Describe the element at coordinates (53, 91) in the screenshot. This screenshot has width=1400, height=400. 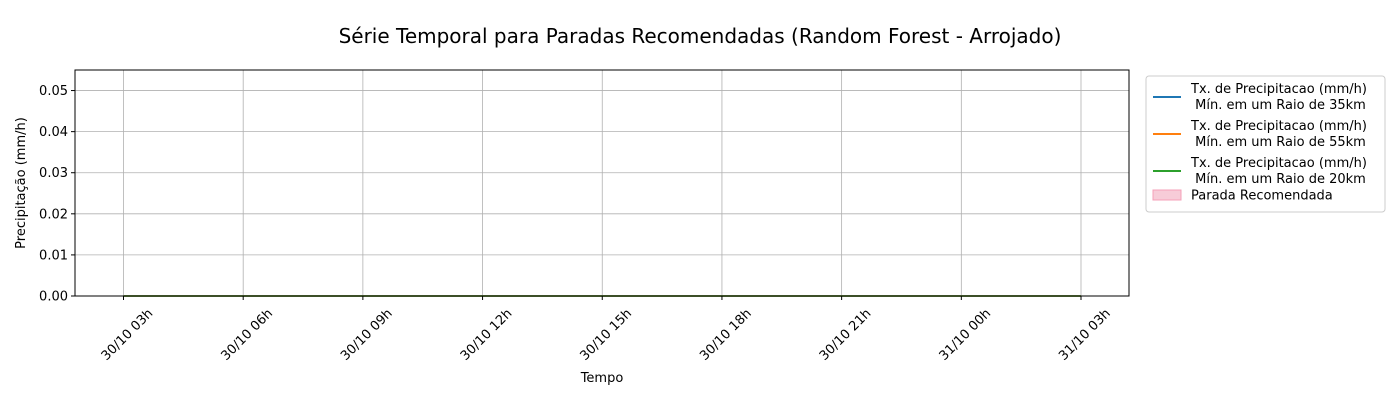
I see `y-tick-label: 0.05` at that location.